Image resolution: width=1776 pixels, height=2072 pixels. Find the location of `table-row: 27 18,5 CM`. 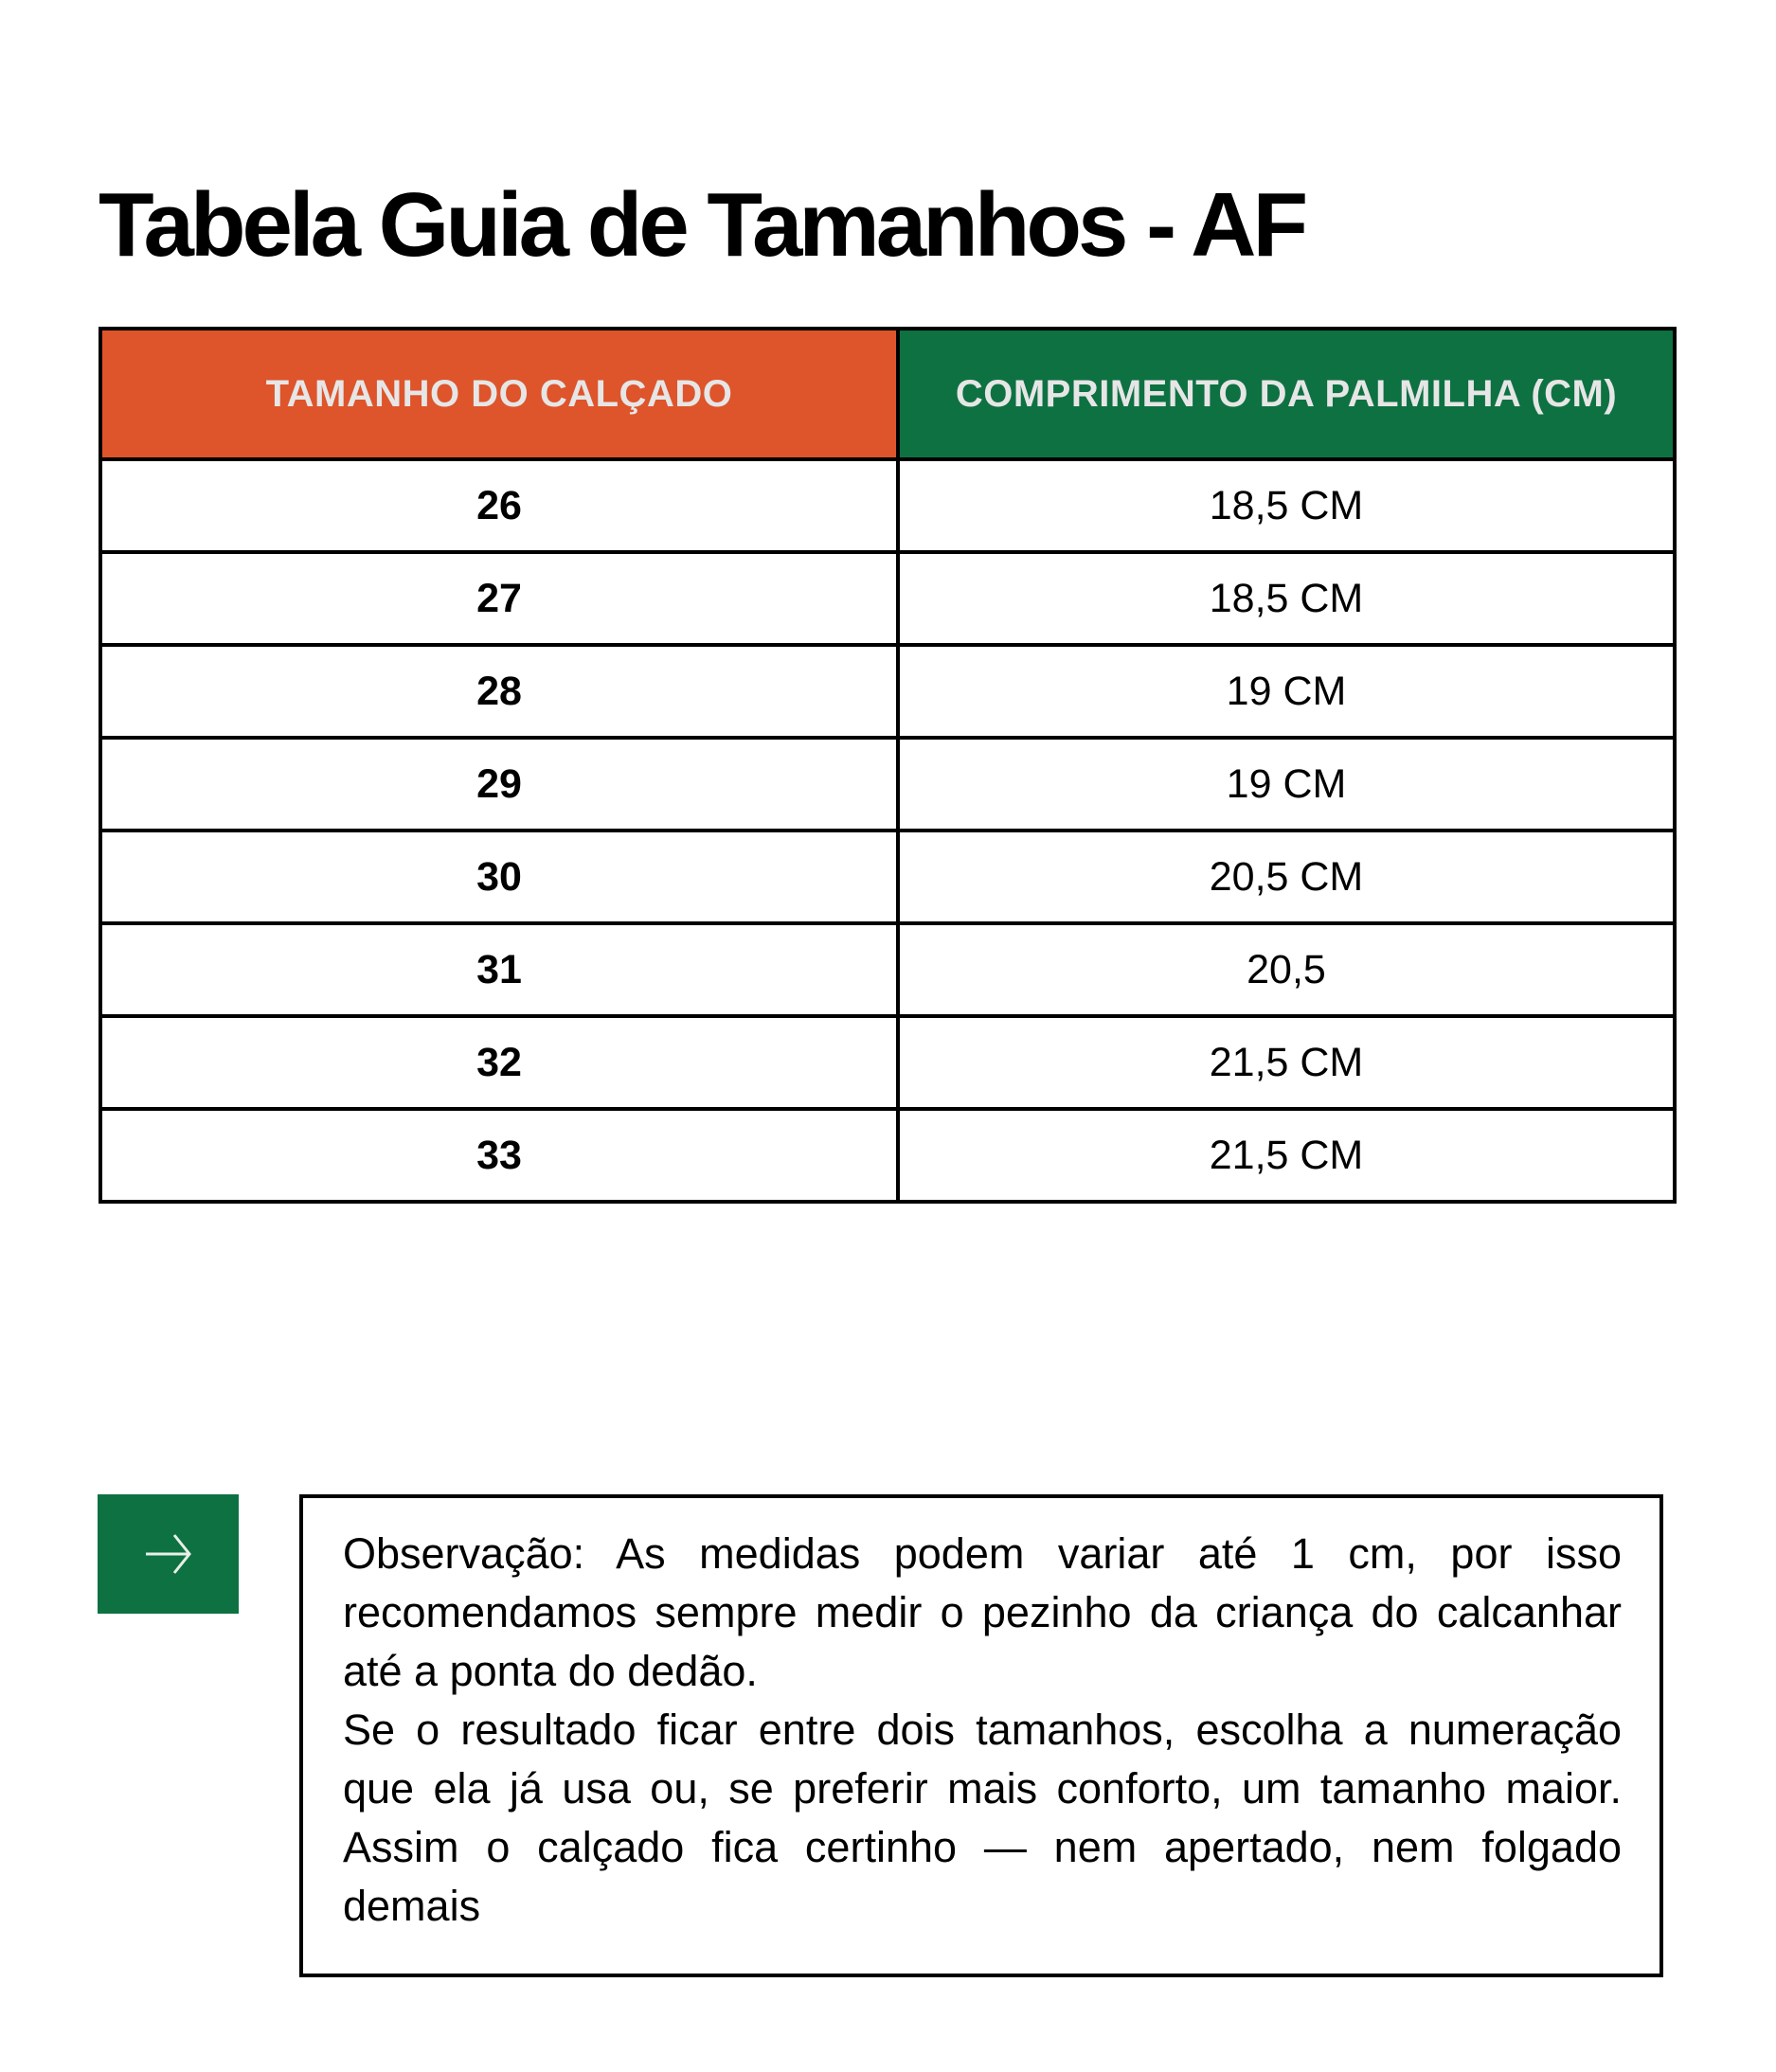

table-row: 27 18,5 CM is located at coordinates (888, 598).